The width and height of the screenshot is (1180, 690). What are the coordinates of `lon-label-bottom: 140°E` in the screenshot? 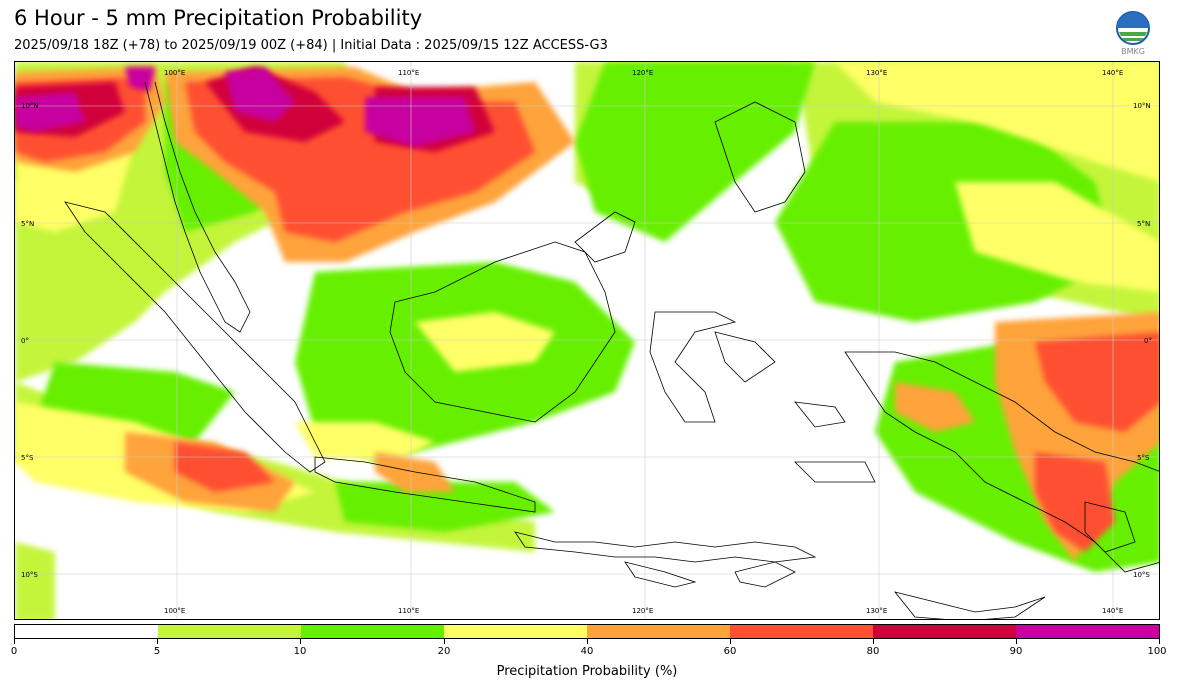 It's located at (1112, 611).